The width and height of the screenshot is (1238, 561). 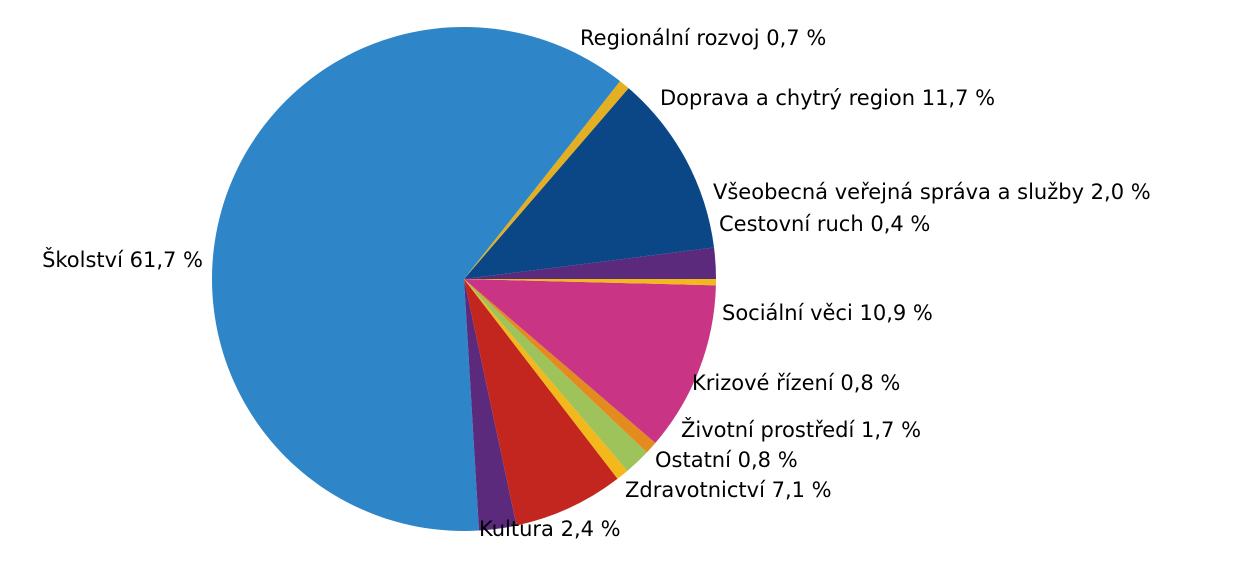 I want to click on pie-label-6: Zdravotnictví 7,1 %, so click(x=728, y=490).